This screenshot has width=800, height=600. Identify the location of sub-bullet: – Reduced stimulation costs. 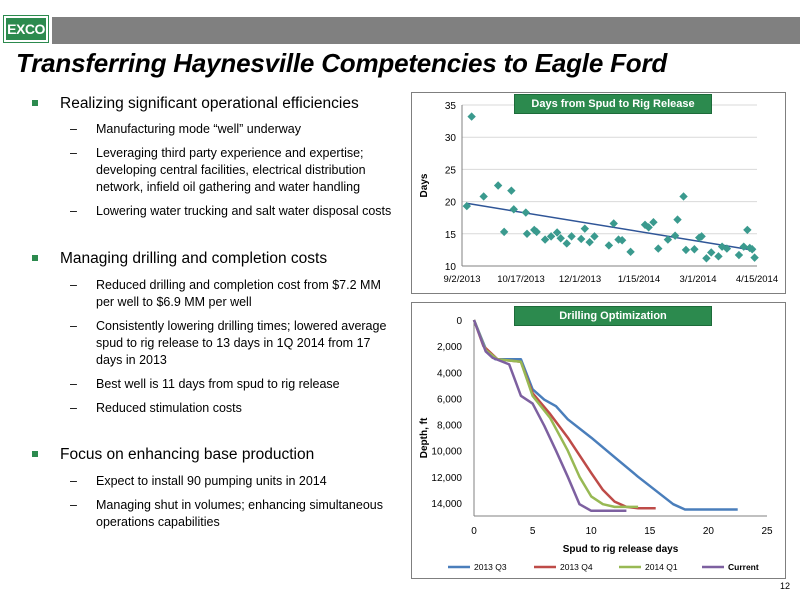
(156, 408).